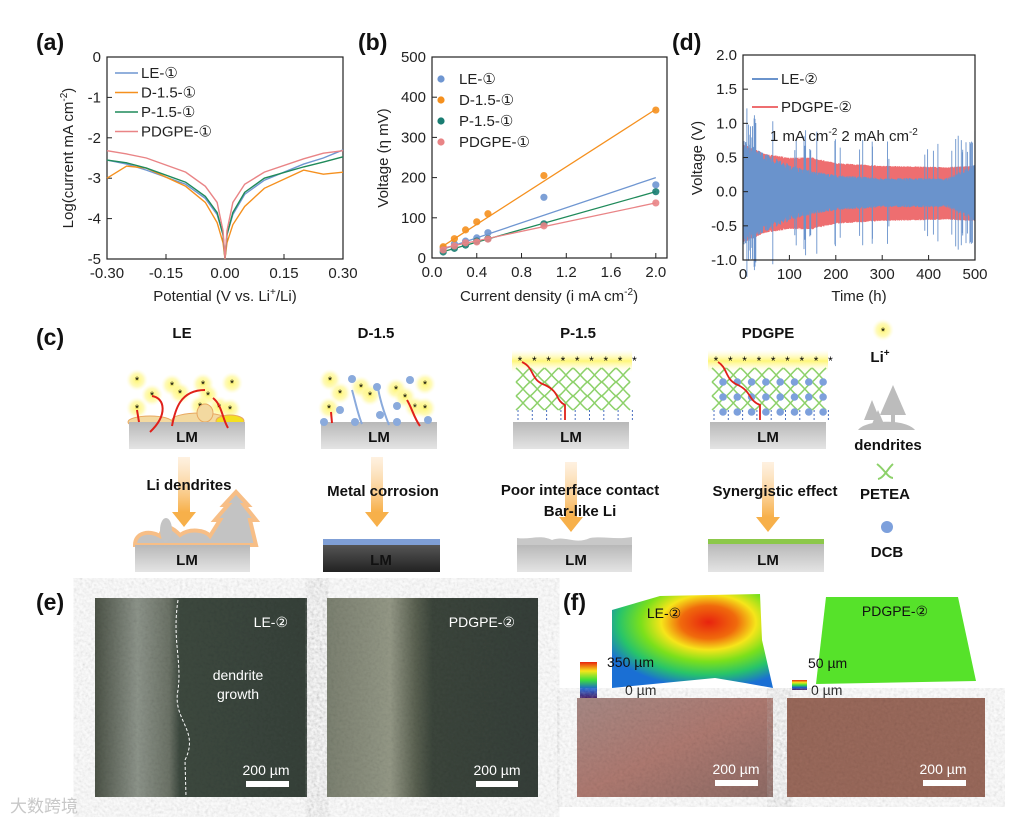  I want to click on series-line-PDGPE, so click(225, 205).